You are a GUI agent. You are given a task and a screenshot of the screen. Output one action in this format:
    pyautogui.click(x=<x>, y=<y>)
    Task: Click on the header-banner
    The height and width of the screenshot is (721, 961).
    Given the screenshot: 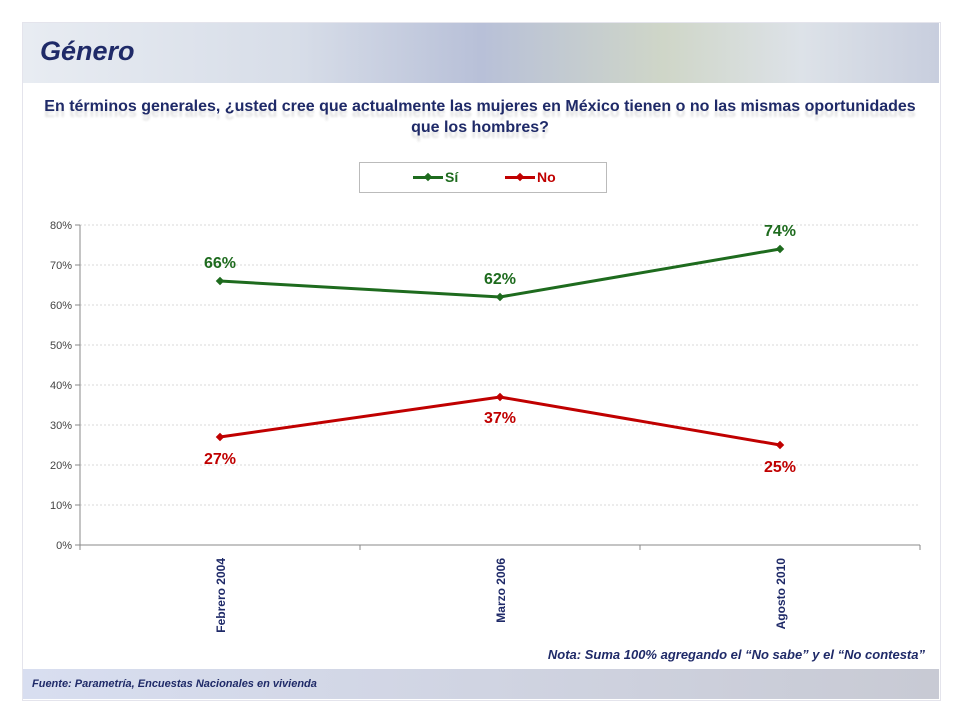 What is the action you would take?
    pyautogui.click(x=481, y=53)
    